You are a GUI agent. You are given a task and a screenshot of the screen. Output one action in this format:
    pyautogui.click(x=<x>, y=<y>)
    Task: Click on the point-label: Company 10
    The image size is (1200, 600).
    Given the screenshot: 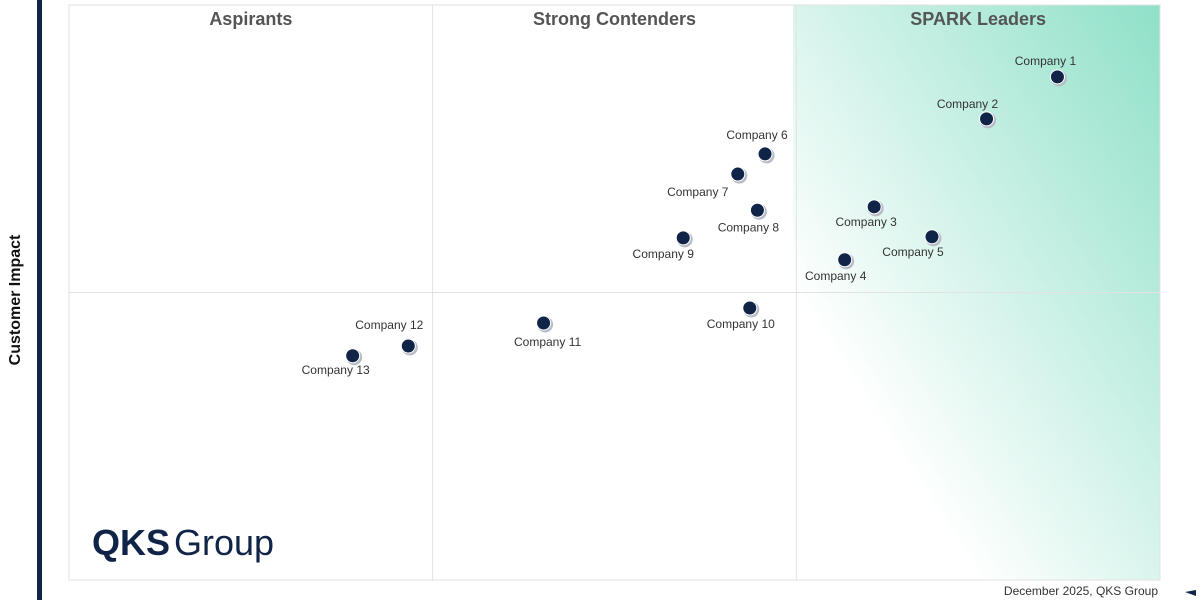 What is the action you would take?
    pyautogui.click(x=741, y=324)
    